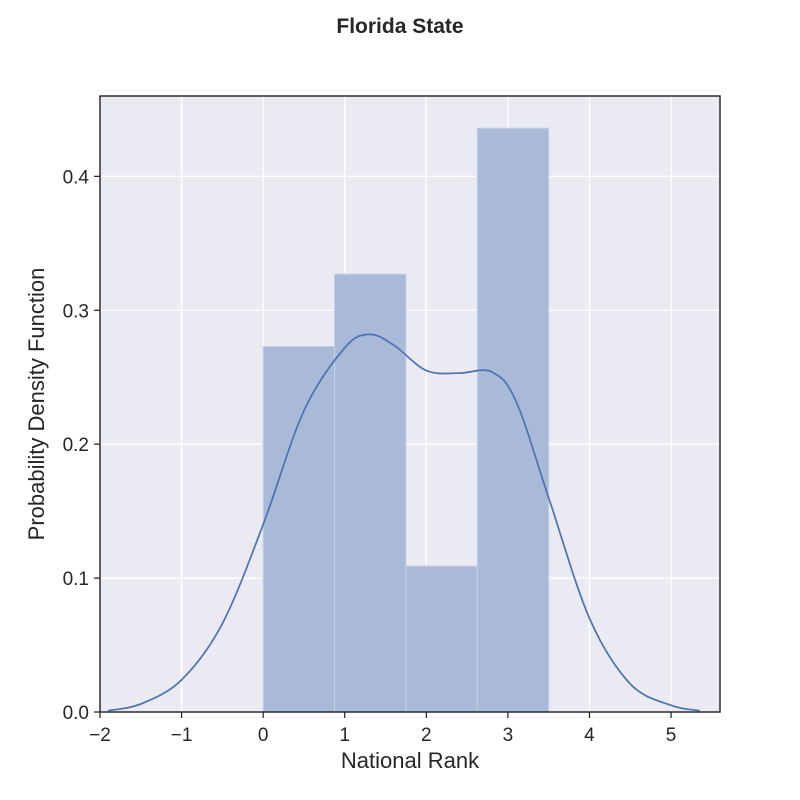  I want to click on y-axis-label: Probability Density Function, so click(36, 404).